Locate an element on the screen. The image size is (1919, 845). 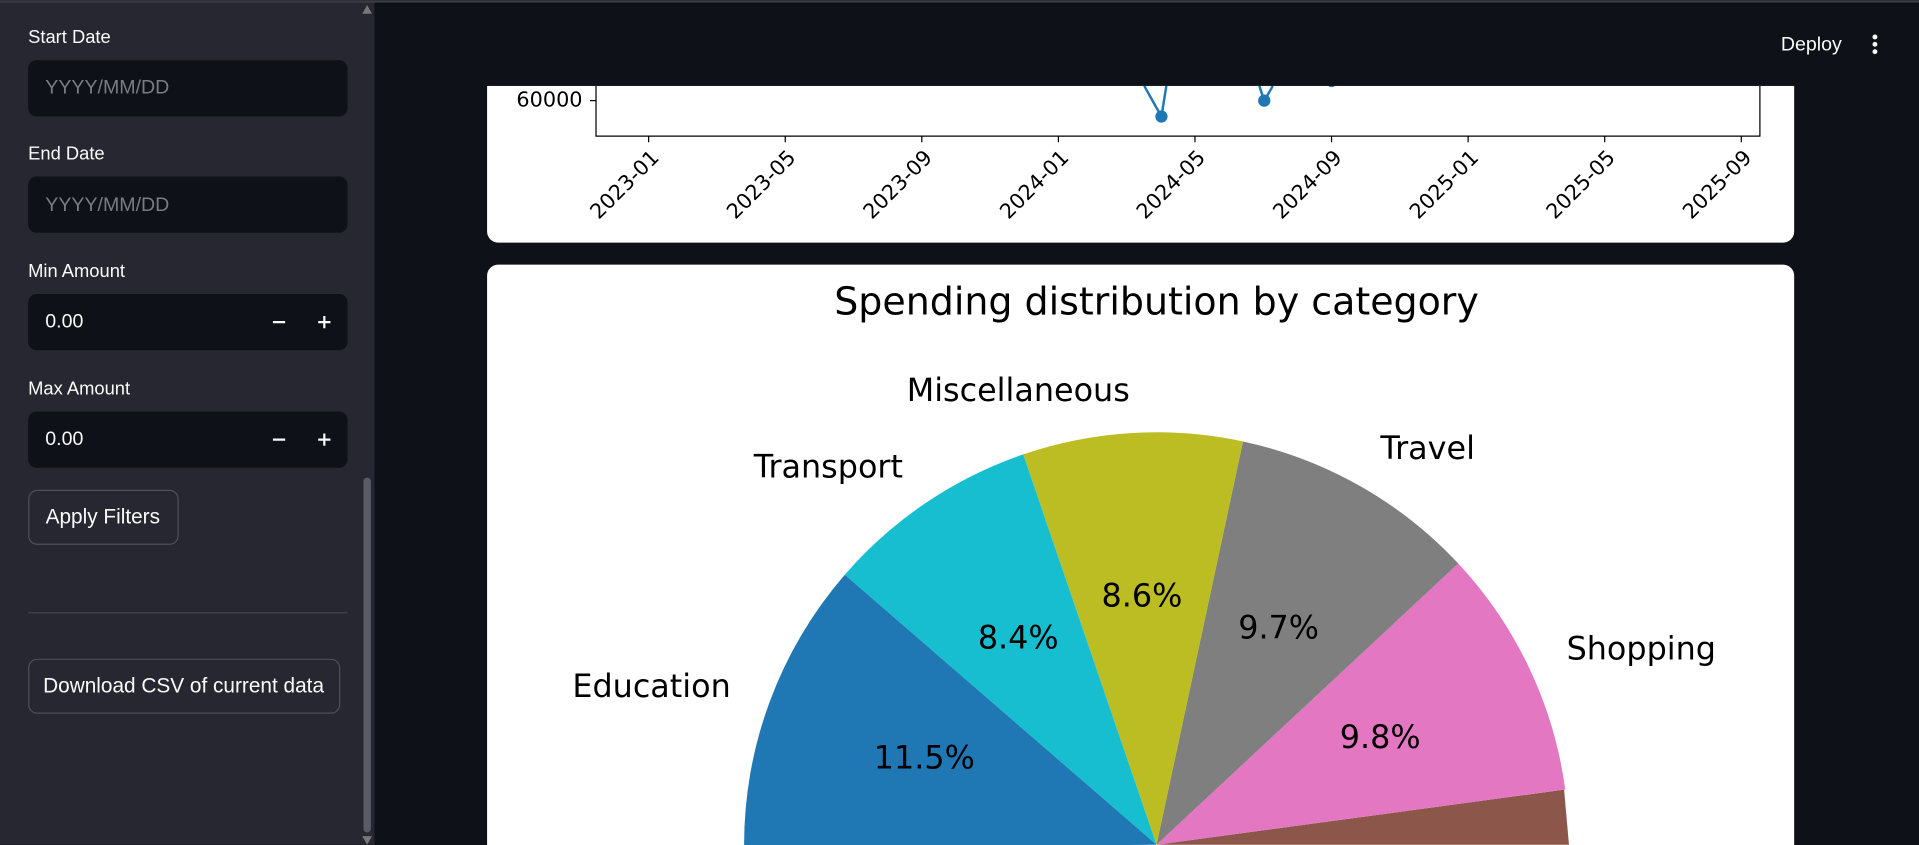
top-border is located at coordinates (959, 1).